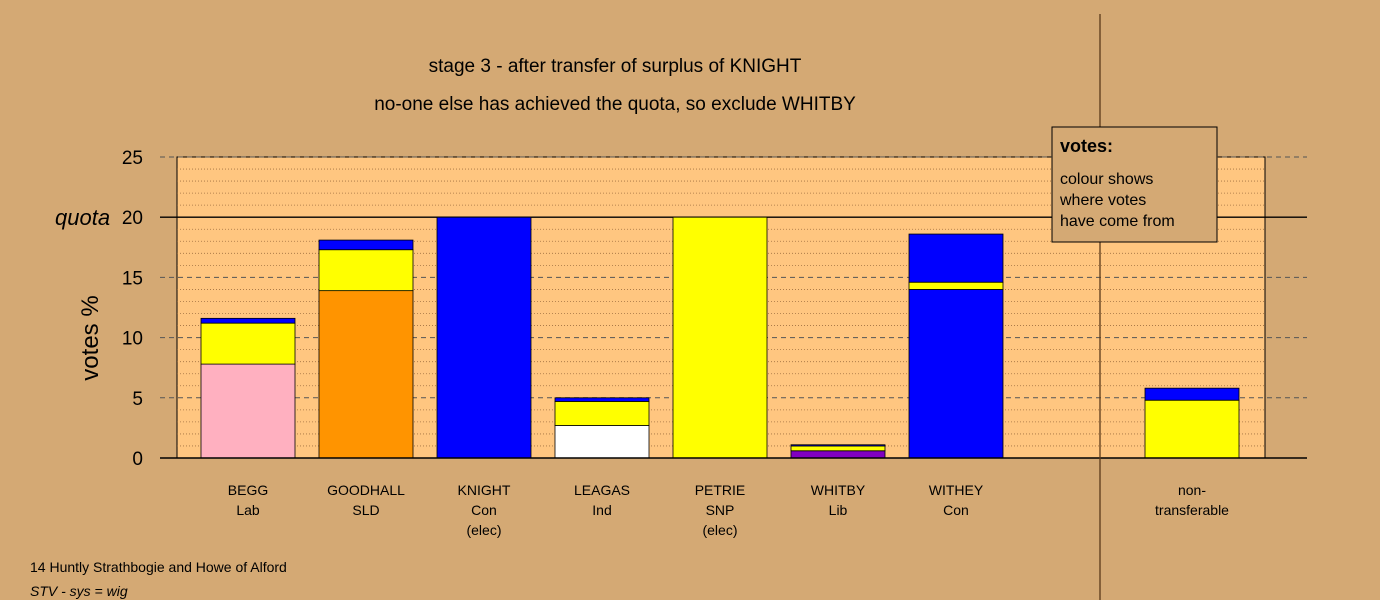 The image size is (1380, 600). Describe the element at coordinates (1102, 200) in the screenshot. I see `legend-line-2: where votes` at that location.